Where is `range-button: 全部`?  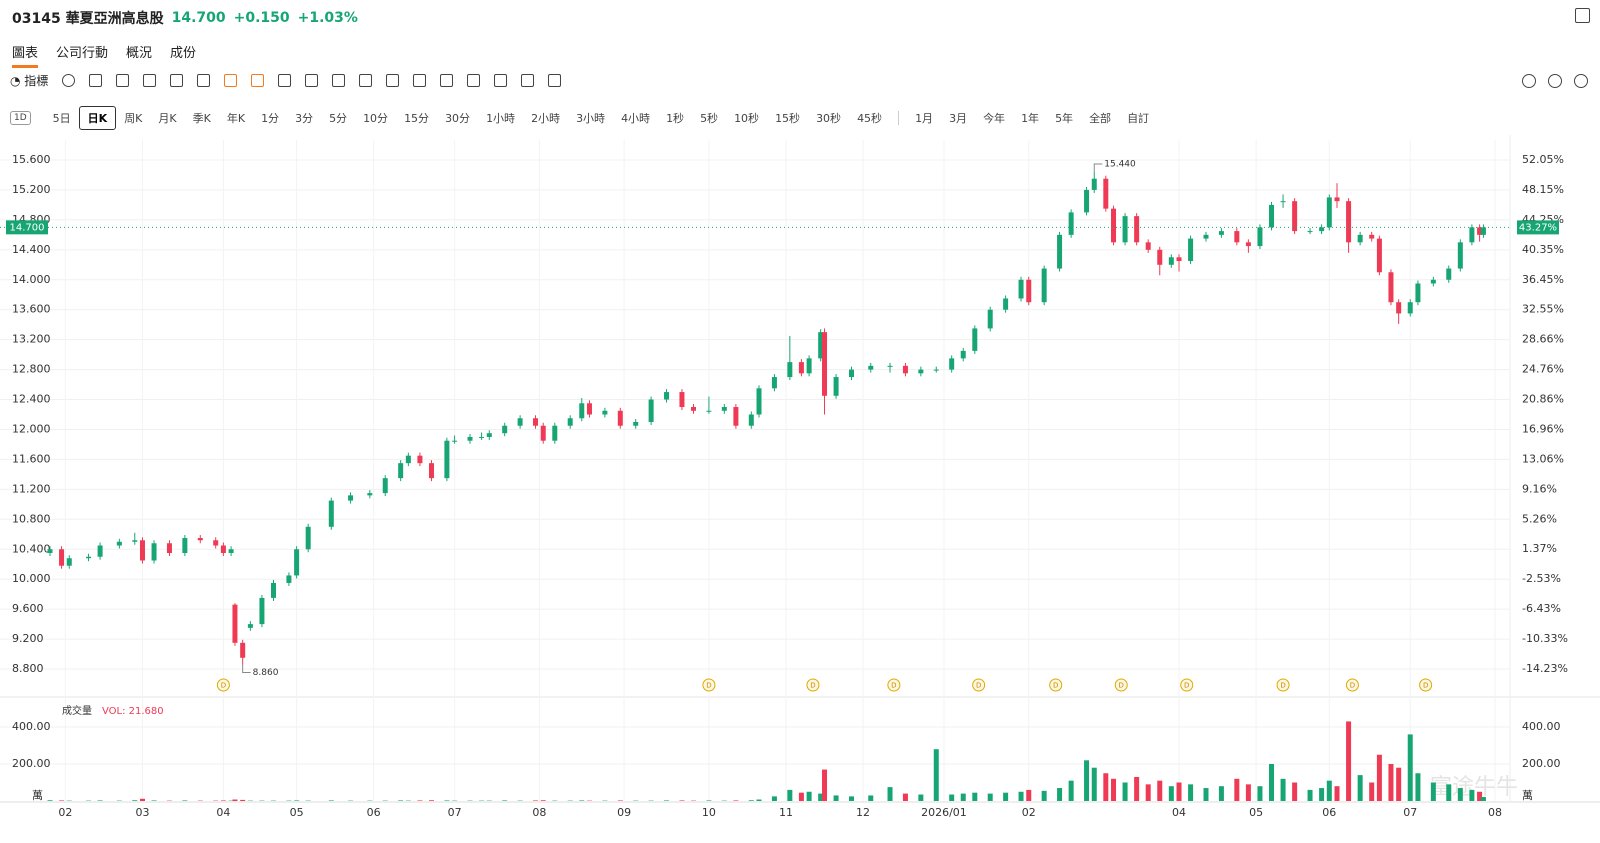 range-button: 全部 is located at coordinates (1100, 118).